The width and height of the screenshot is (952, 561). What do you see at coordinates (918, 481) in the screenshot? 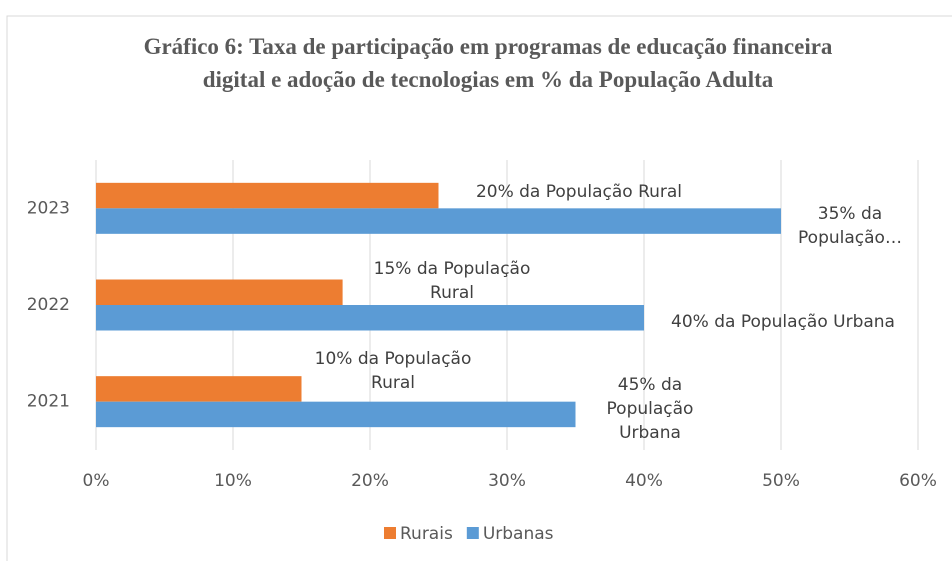
I see `x-tick-label: 60%` at bounding box center [918, 481].